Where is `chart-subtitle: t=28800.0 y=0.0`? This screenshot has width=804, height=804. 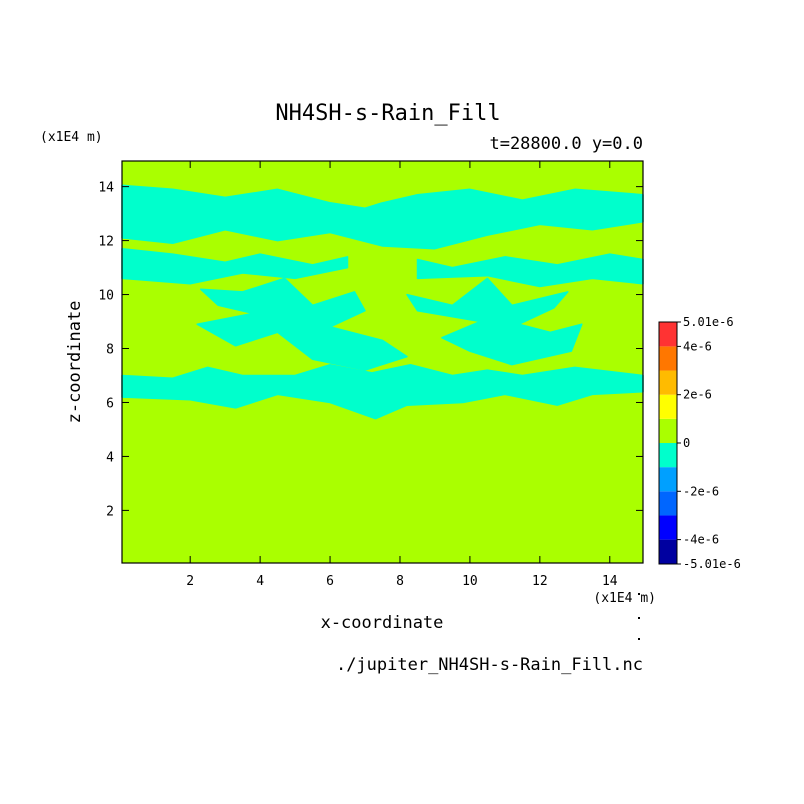
chart-subtitle: t=28800.0 y=0.0 is located at coordinates (566, 144).